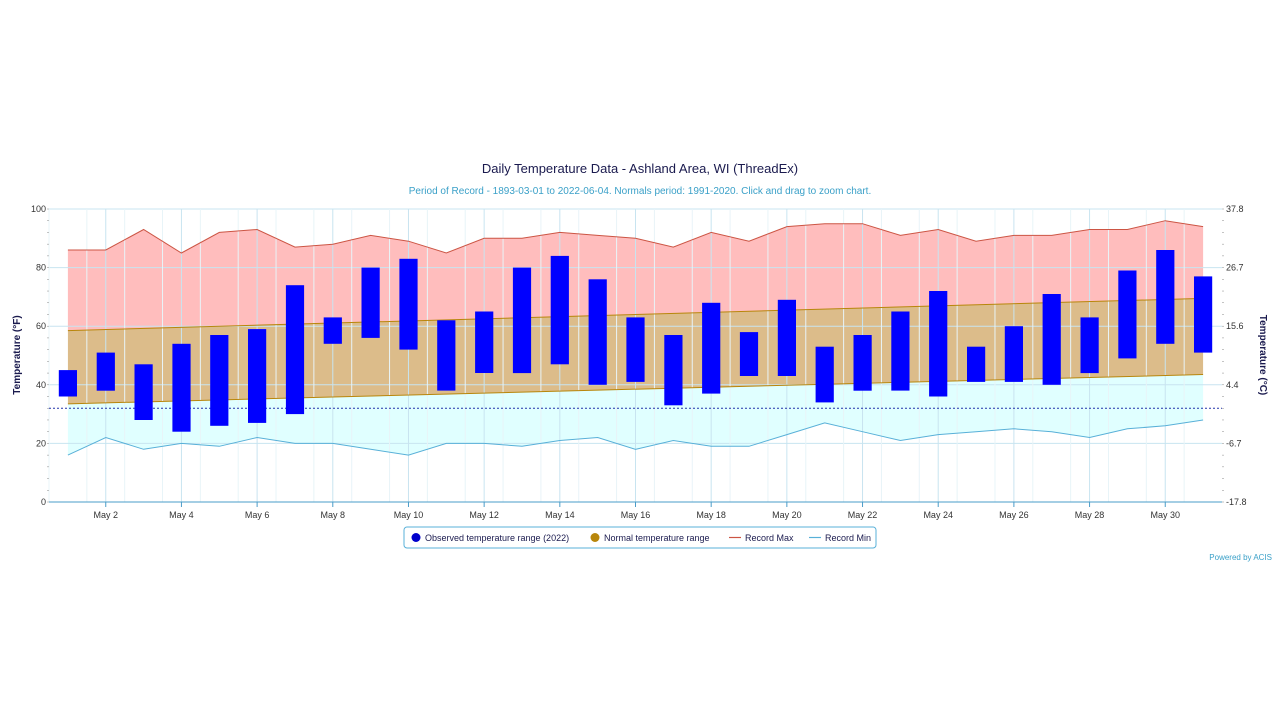 Image resolution: width=1280 pixels, height=720 pixels. What do you see at coordinates (497, 538) in the screenshot?
I see `legend-observed-label: Observed temperature range (2022)` at bounding box center [497, 538].